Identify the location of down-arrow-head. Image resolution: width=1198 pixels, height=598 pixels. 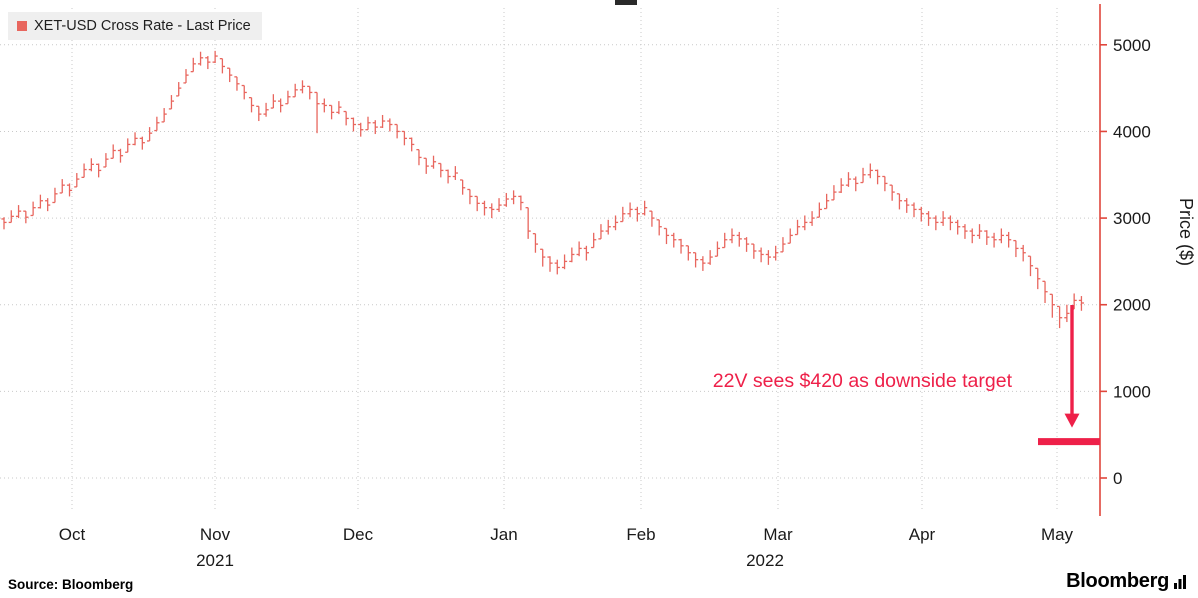
(1072, 420).